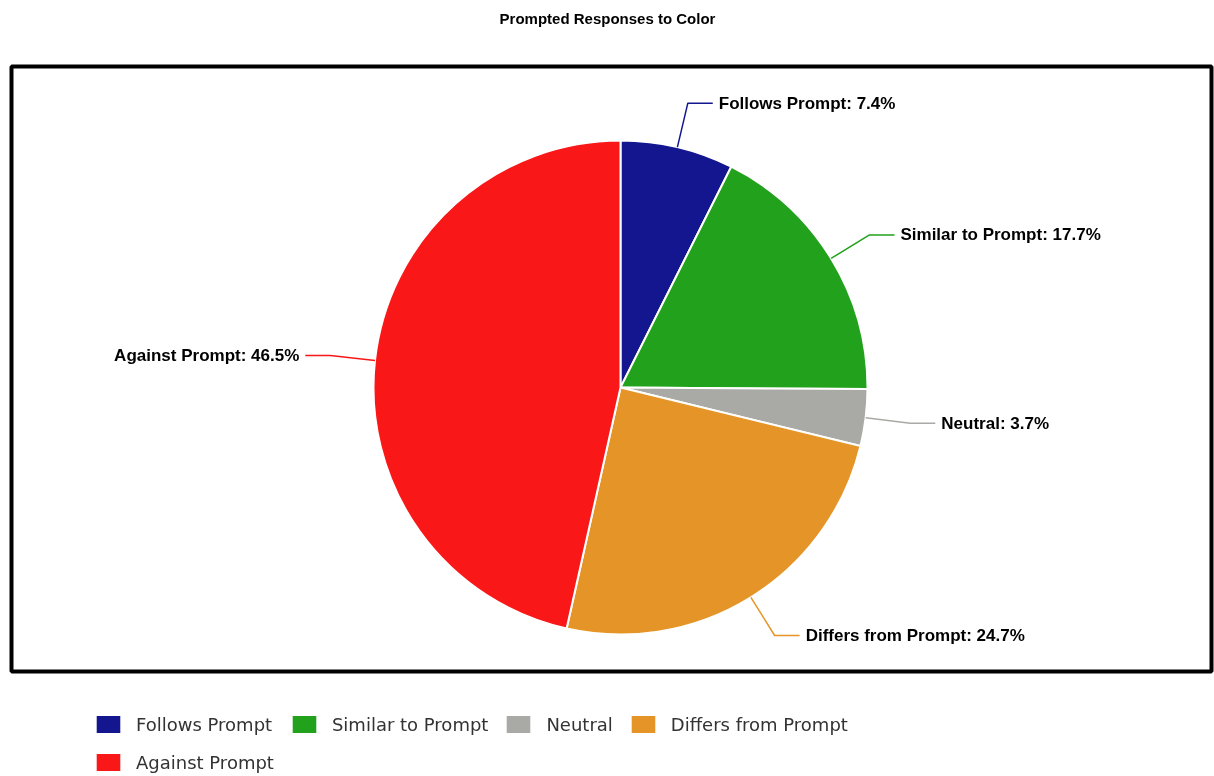 Image resolution: width=1214 pixels, height=776 pixels. I want to click on data-label: Follows Prompt: 7.4%, so click(807, 103).